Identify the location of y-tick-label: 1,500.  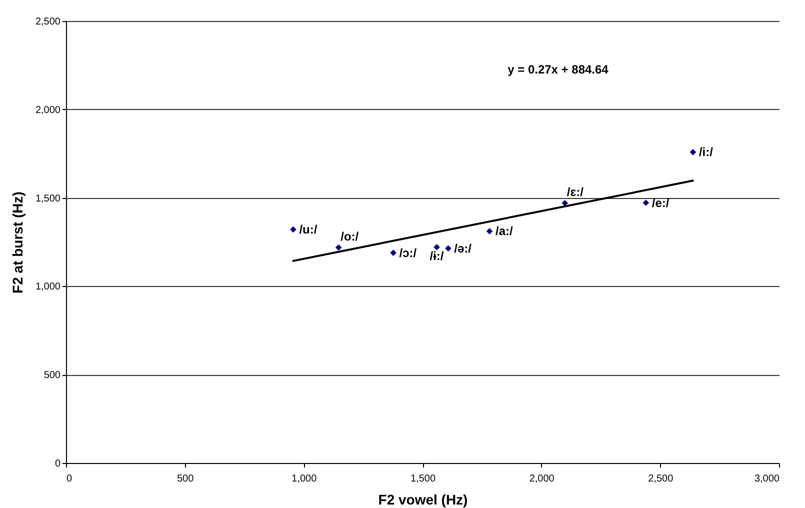
(48, 198).